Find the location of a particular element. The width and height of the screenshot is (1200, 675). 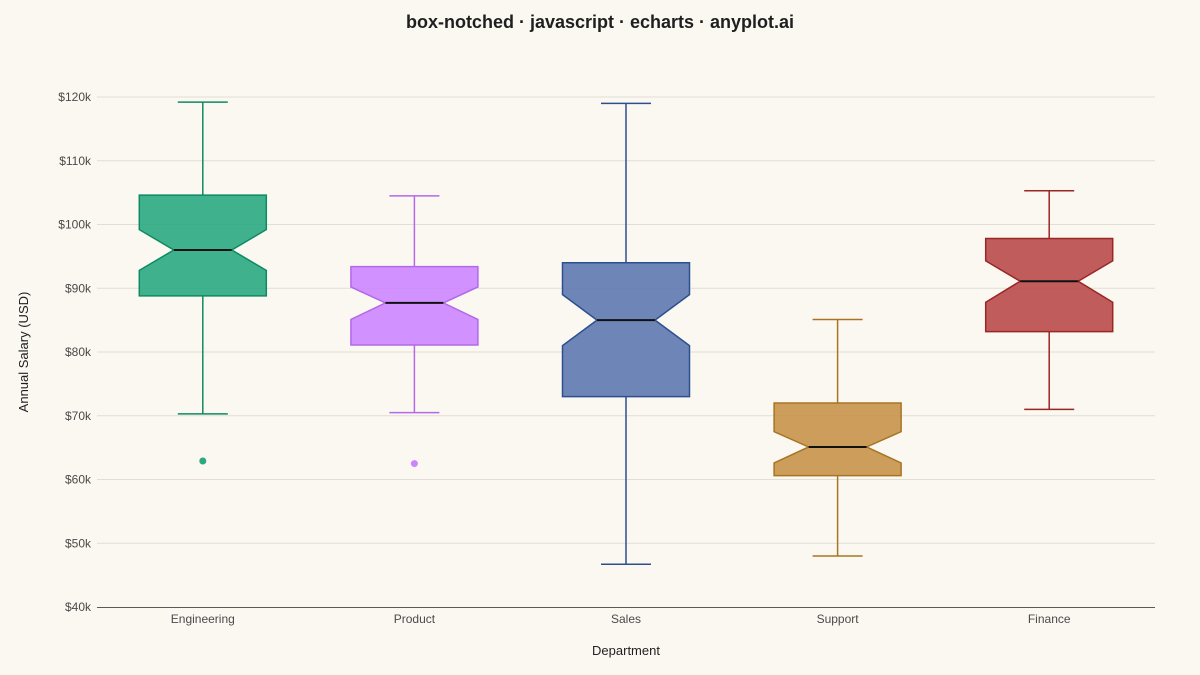

box-finance is located at coordinates (1049, 300).